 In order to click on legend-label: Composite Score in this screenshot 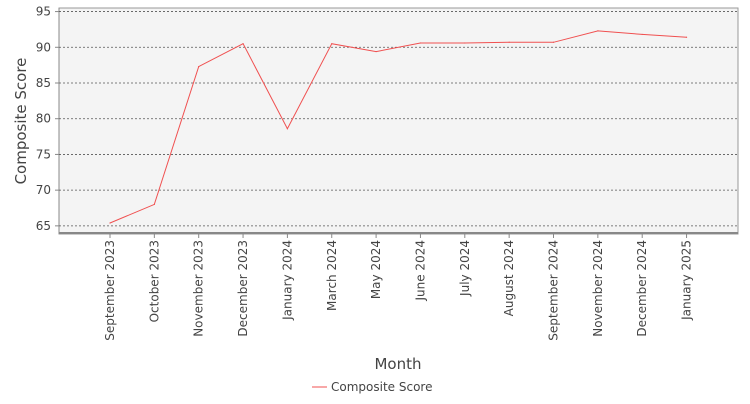, I will do `click(381, 387)`.